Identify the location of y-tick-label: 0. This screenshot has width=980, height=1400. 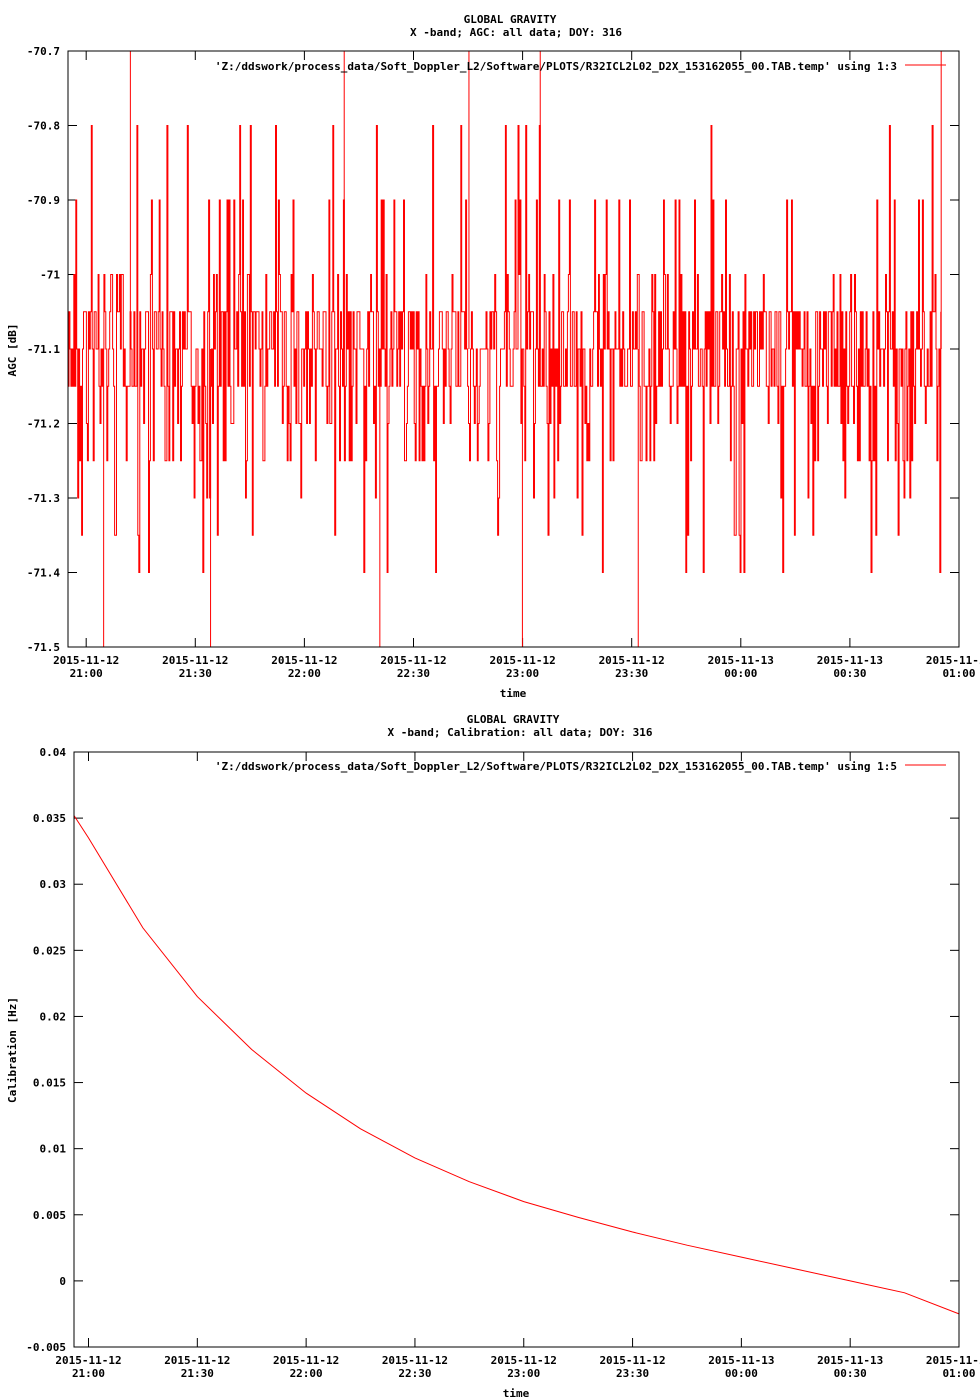
(62, 1281).